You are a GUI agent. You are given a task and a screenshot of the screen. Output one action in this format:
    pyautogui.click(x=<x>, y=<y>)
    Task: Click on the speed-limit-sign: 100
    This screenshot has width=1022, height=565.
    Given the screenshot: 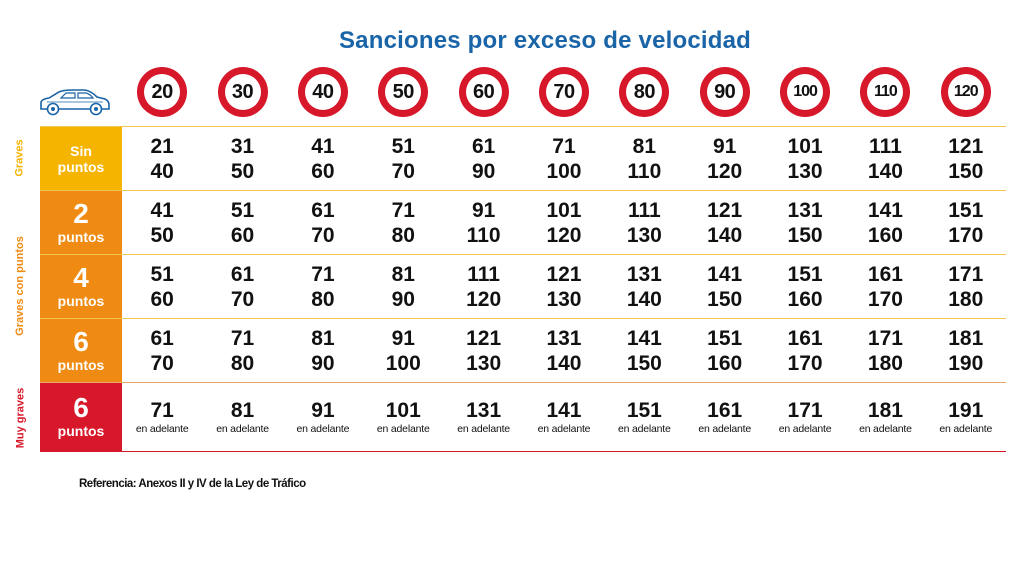 What is the action you would take?
    pyautogui.click(x=805, y=92)
    